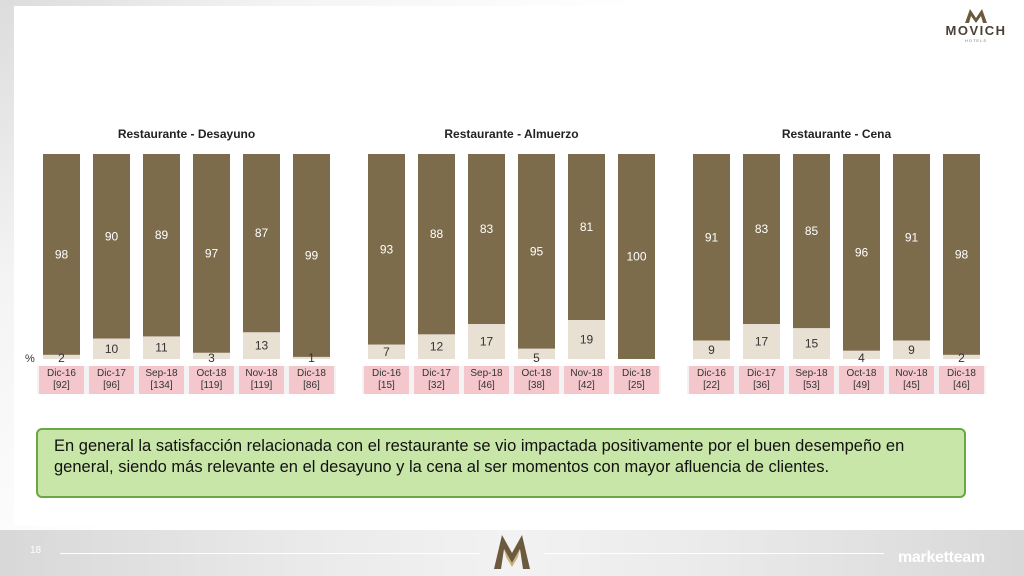 Image resolution: width=1024 pixels, height=576 pixels. What do you see at coordinates (976, 16) in the screenshot?
I see `movich-m-icon` at bounding box center [976, 16].